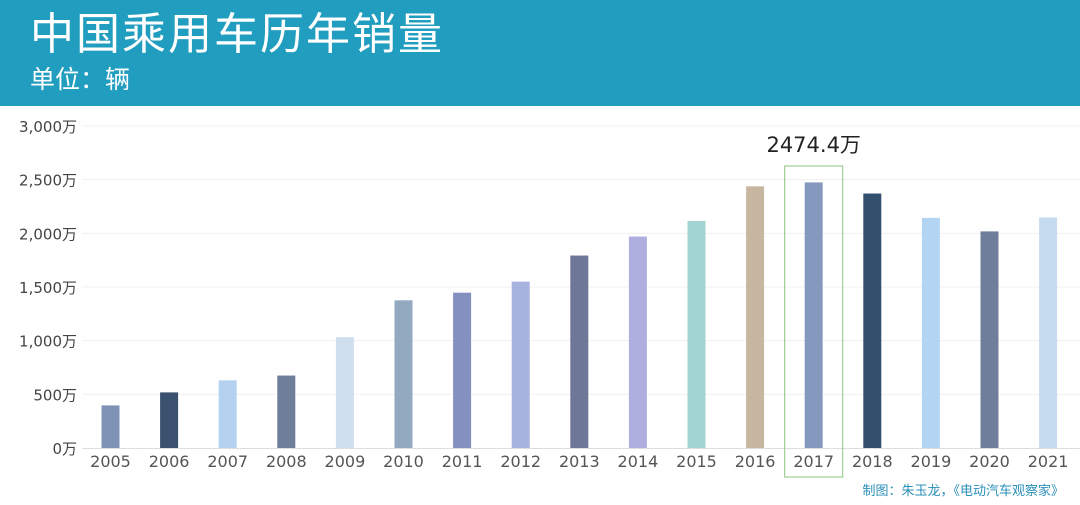 This screenshot has width=1080, height=505. What do you see at coordinates (286, 461) in the screenshot?
I see `x-tick-label: 2008` at bounding box center [286, 461].